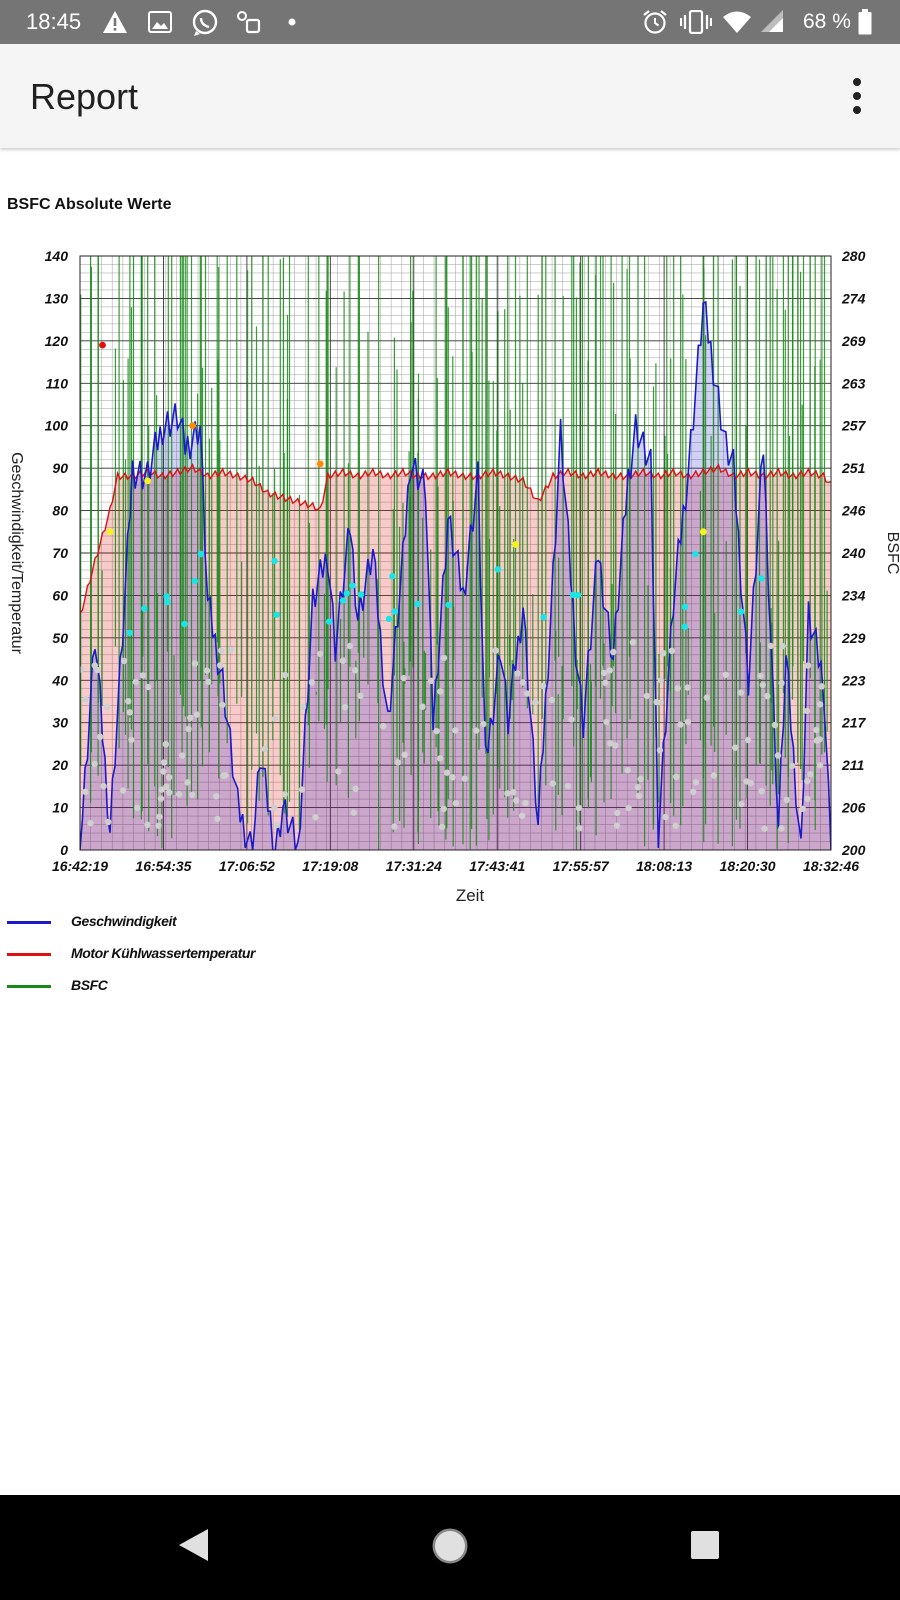 The height and width of the screenshot is (1600, 900). Describe the element at coordinates (57, 383) in the screenshot. I see `y-tick-label: 110` at that location.